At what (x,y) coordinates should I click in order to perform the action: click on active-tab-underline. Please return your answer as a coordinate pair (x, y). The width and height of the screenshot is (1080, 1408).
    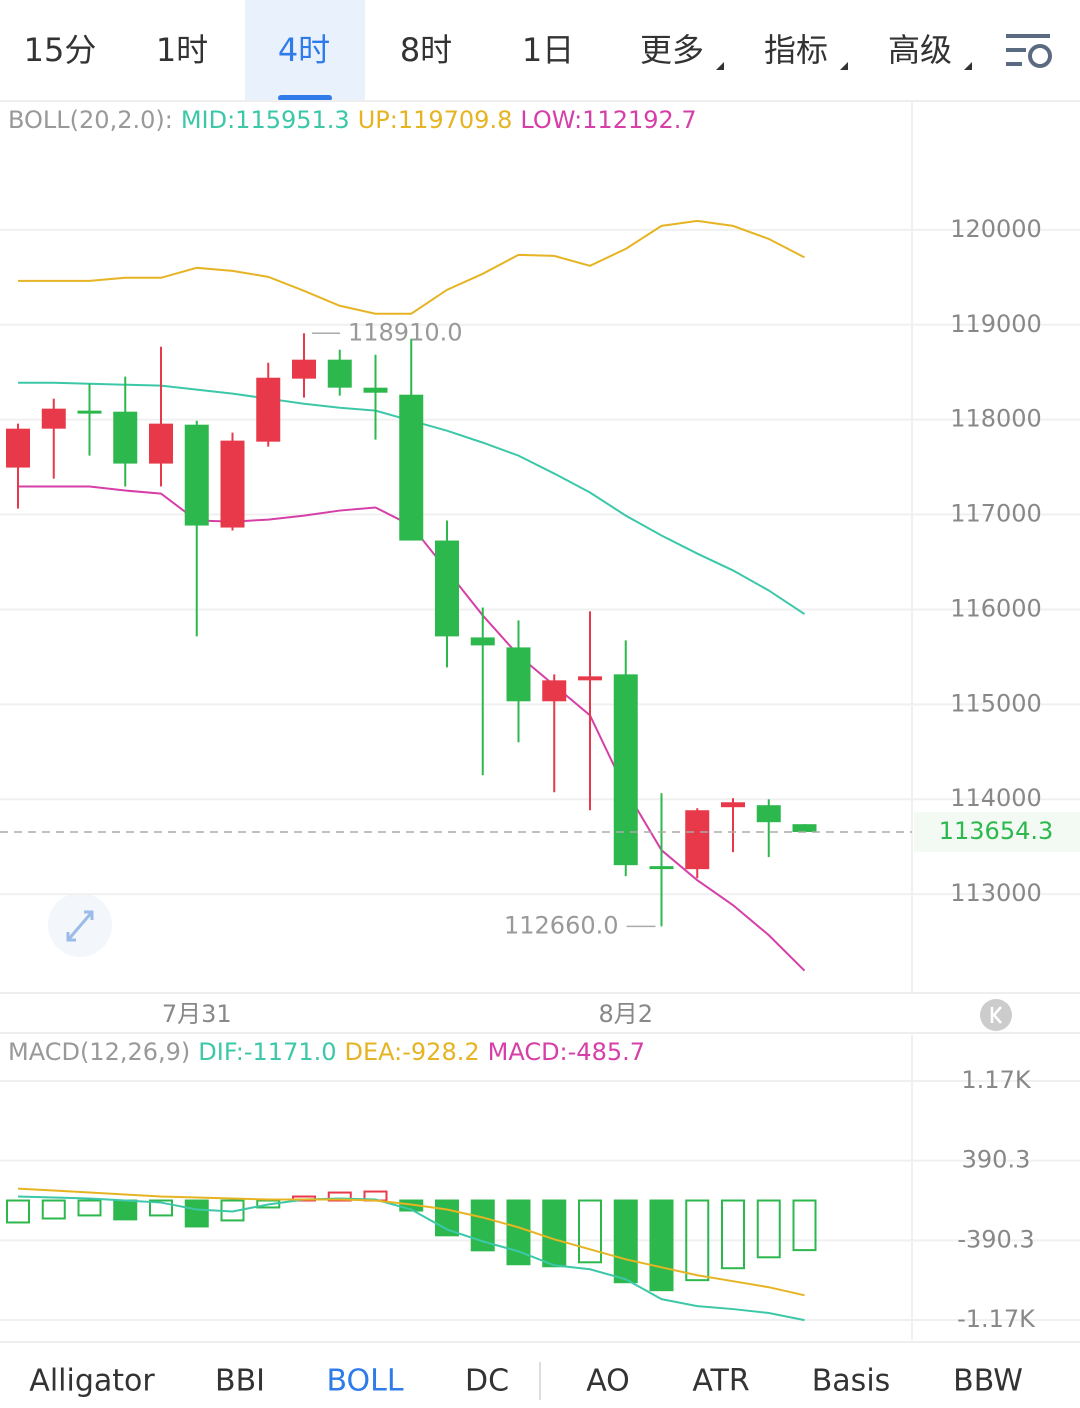
    Looking at the image, I should click on (305, 98).